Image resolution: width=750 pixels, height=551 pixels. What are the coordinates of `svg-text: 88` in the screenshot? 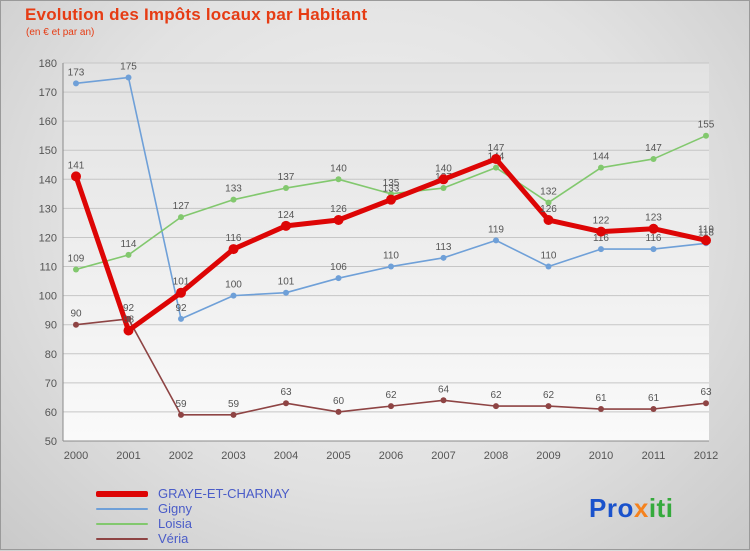 It's located at (129, 320).